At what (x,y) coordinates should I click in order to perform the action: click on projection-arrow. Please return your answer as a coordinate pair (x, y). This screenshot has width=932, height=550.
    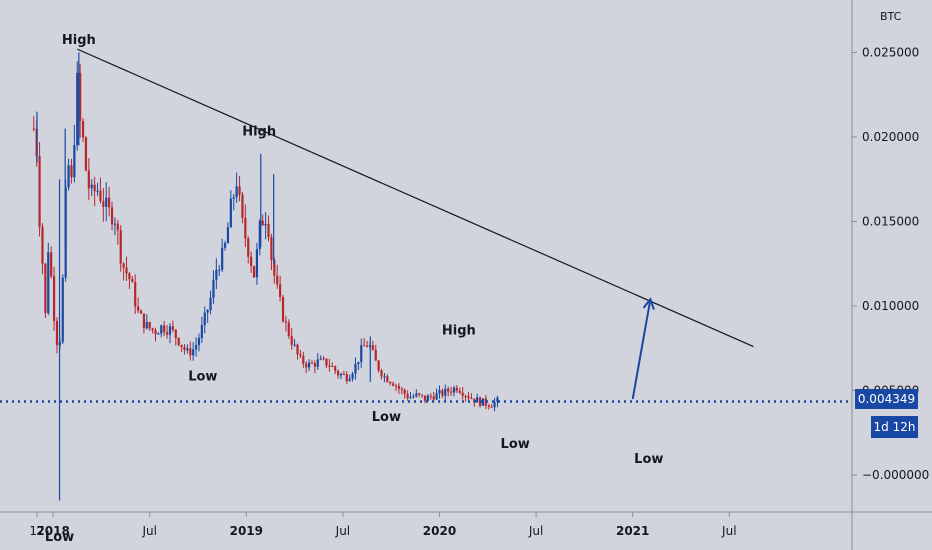
    Looking at the image, I should click on (641, 349).